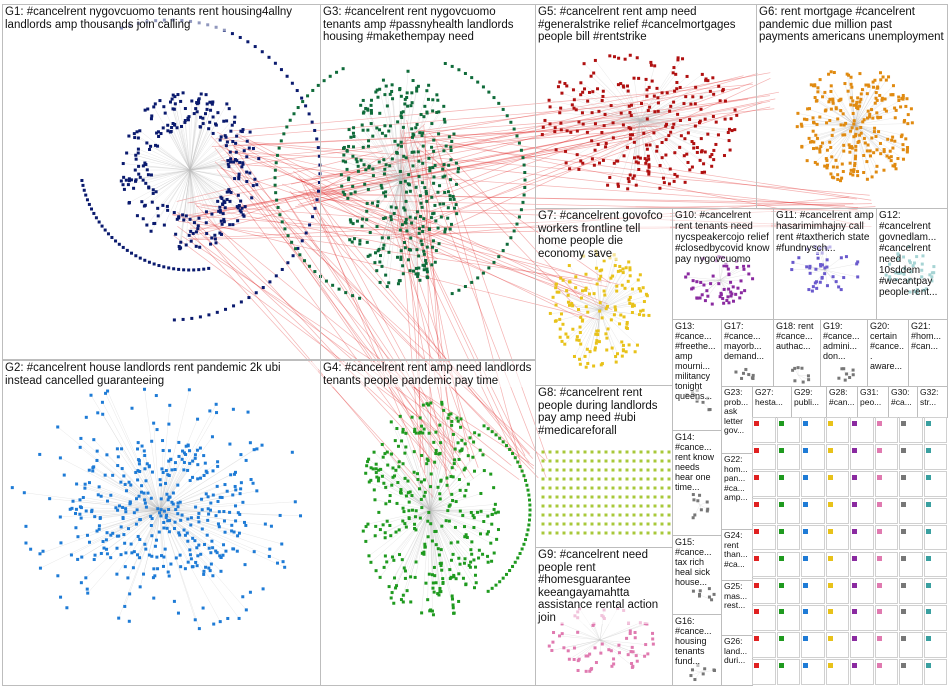 This screenshot has width=950, height=688. I want to click on tiny-group-node, so click(928, 558).